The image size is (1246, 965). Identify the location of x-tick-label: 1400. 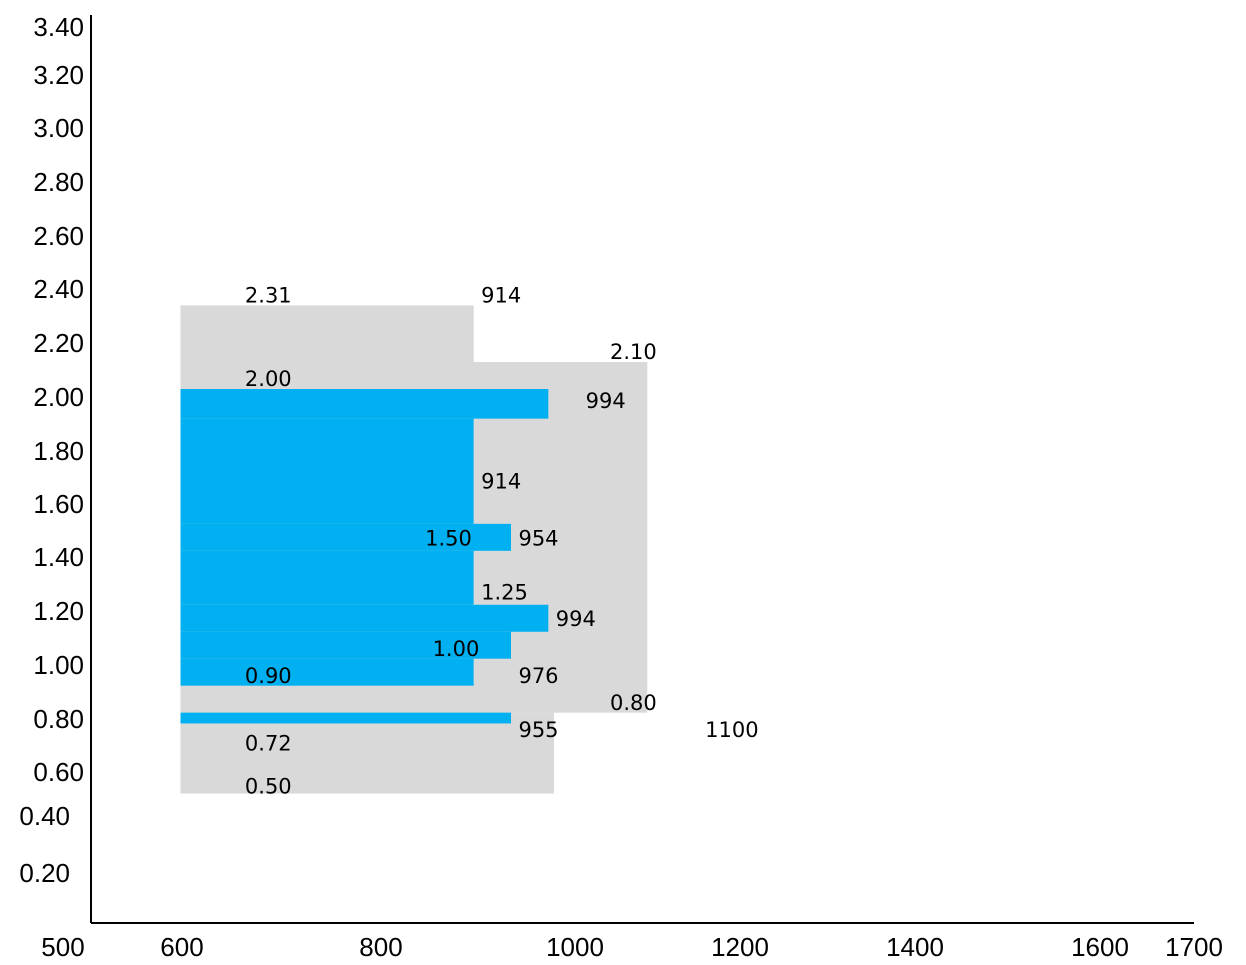
(915, 947).